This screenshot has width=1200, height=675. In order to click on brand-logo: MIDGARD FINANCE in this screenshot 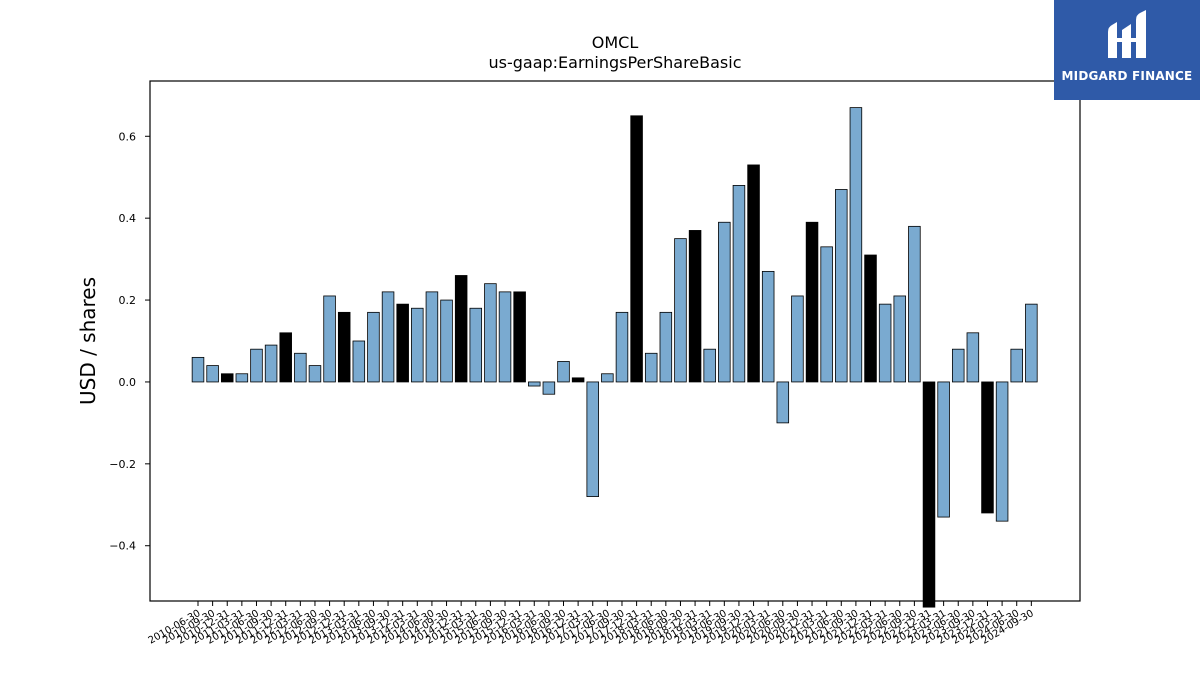, I will do `click(1127, 50)`.